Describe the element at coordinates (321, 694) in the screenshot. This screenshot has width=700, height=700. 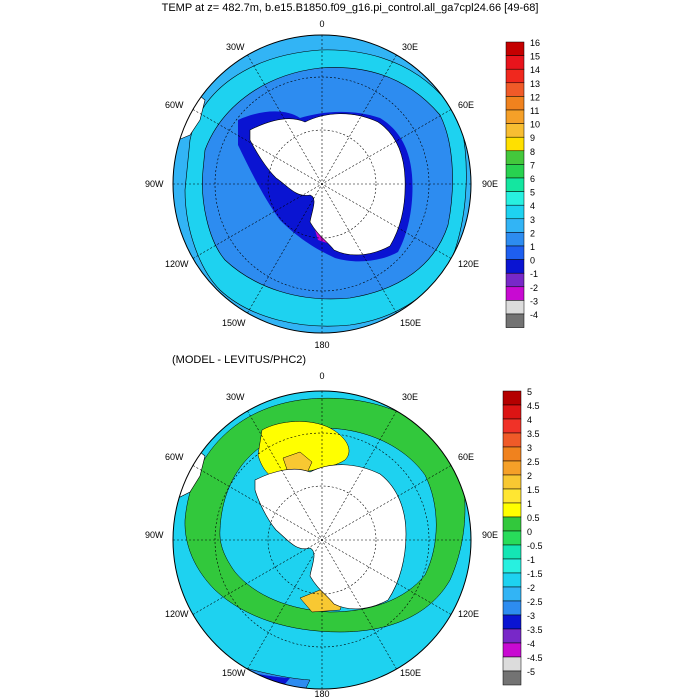
I see `bottom-lon-label-180: 180` at that location.